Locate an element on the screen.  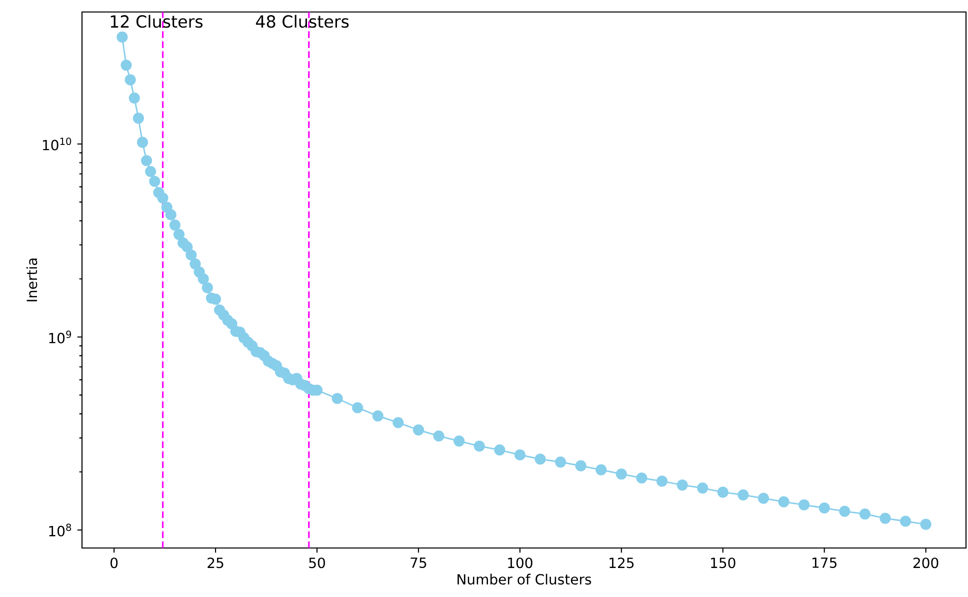
ref-line-label: 48 Clusters is located at coordinates (302, 21).